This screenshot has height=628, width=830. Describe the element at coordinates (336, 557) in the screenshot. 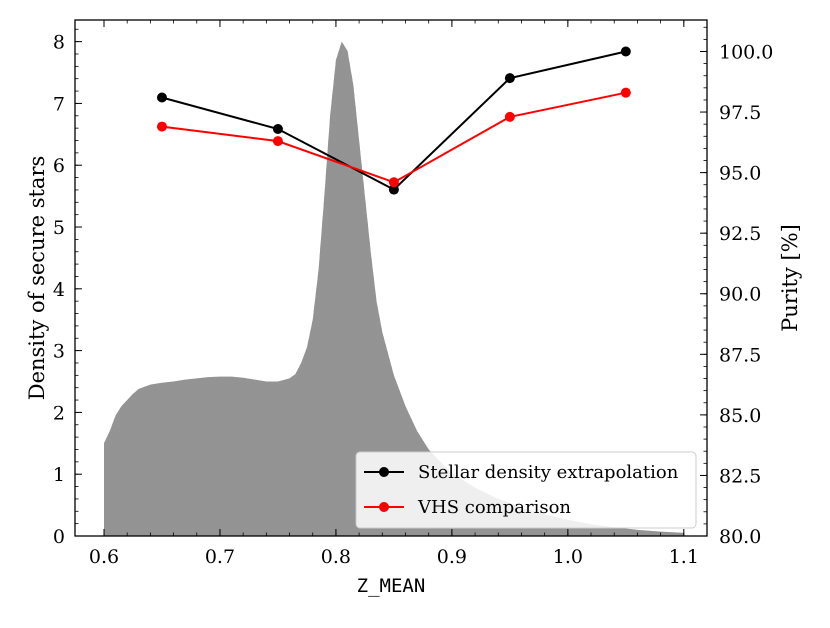

I see `x-tick-label: 0.8` at that location.